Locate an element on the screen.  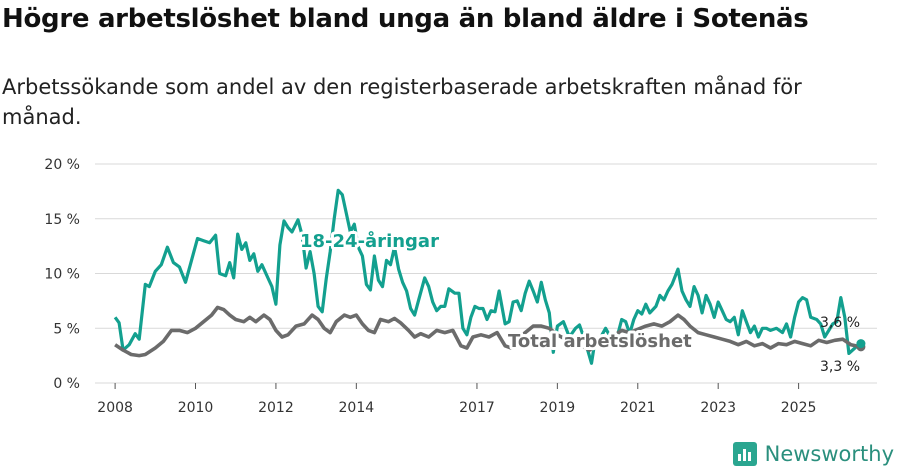
x-tick-label: 2010 is located at coordinates (196, 408).